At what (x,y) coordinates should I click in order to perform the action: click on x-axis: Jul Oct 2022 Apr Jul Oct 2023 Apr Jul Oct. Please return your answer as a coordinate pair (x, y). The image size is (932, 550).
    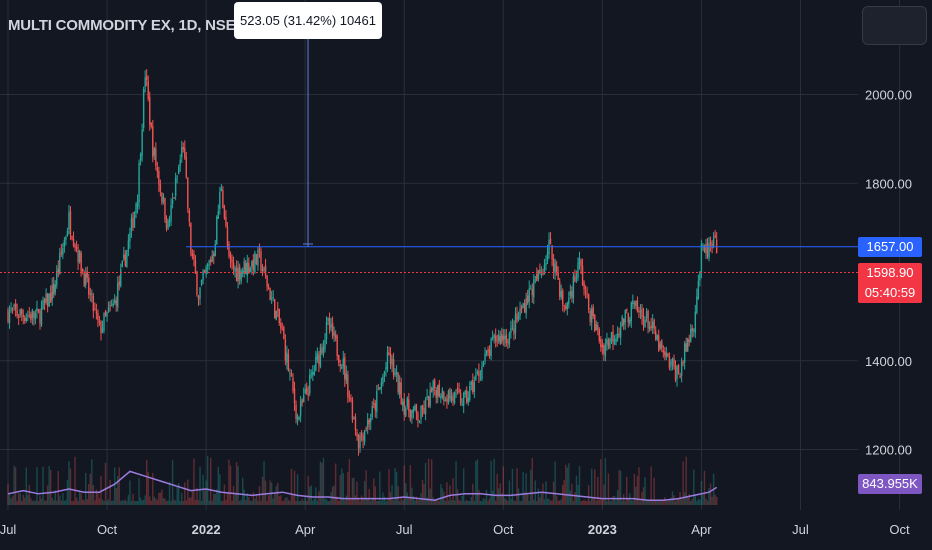
    Looking at the image, I should click on (455, 529).